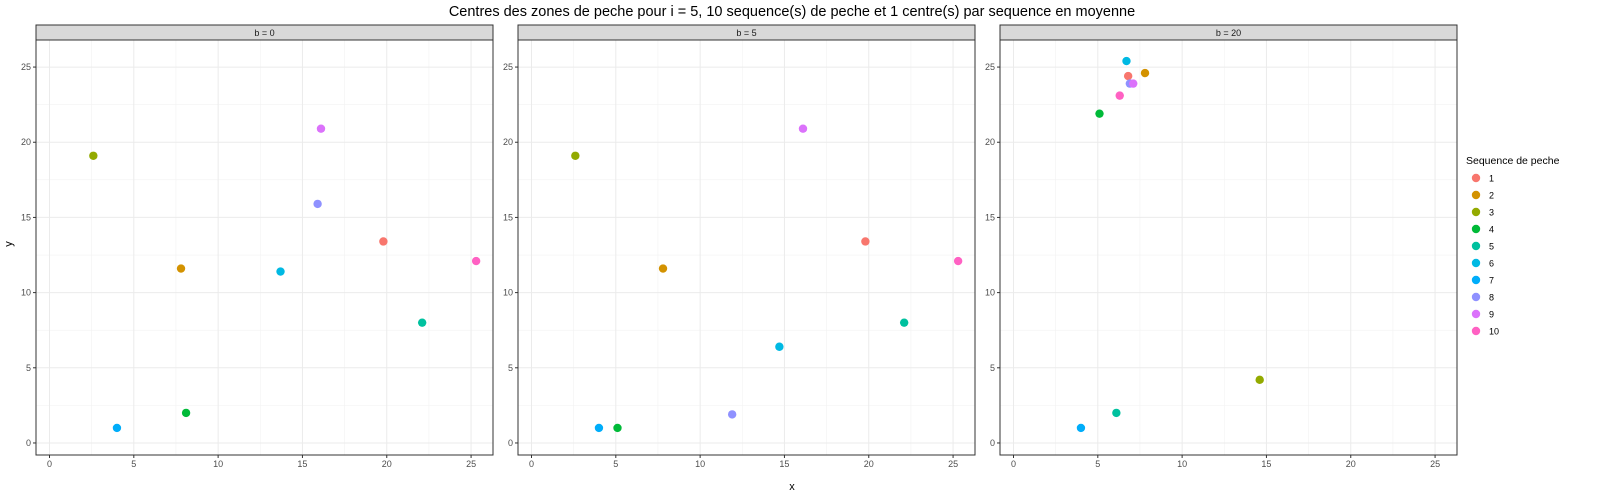  What do you see at coordinates (1228, 33) in the screenshot?
I see `facet-strip-label: b = 20` at bounding box center [1228, 33].